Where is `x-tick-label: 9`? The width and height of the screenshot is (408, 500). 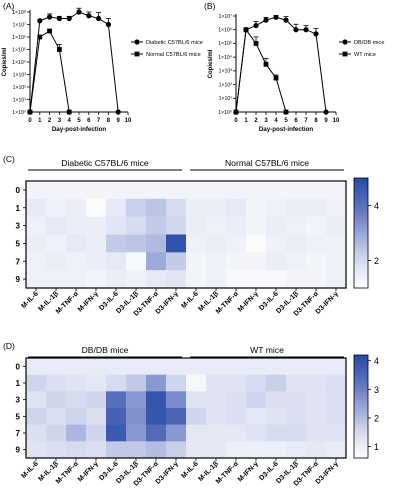 x-tick-label: 9 is located at coordinates (326, 121).